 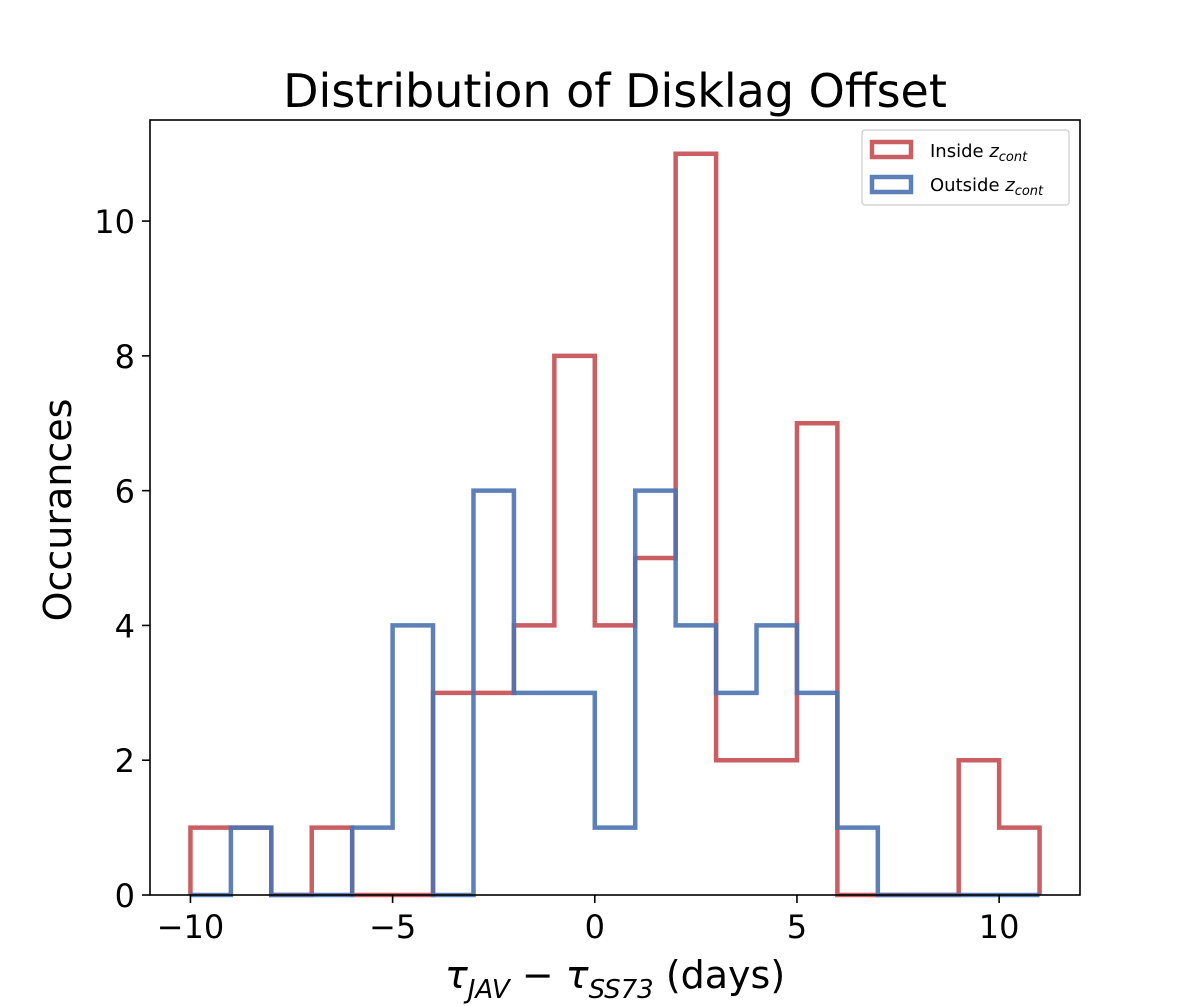 What do you see at coordinates (979, 153) in the screenshot?
I see `legend-label-inside: Inside zcont` at bounding box center [979, 153].